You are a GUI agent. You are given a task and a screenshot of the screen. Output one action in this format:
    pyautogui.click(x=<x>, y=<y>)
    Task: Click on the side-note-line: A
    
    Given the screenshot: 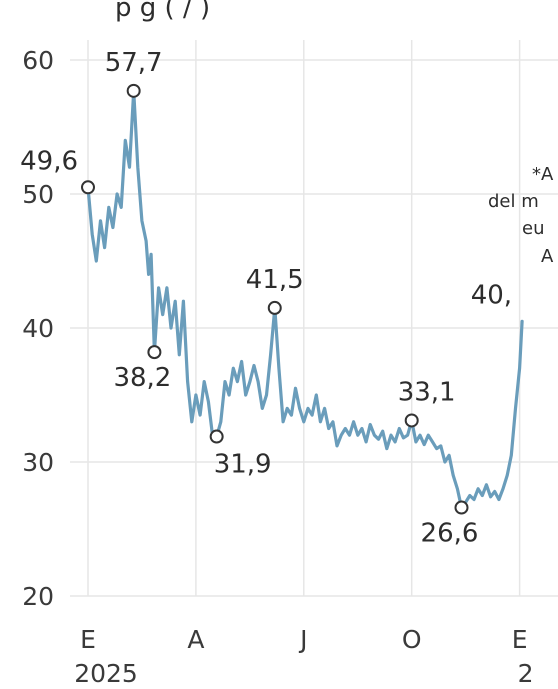 What is the action you would take?
    pyautogui.click(x=547, y=256)
    